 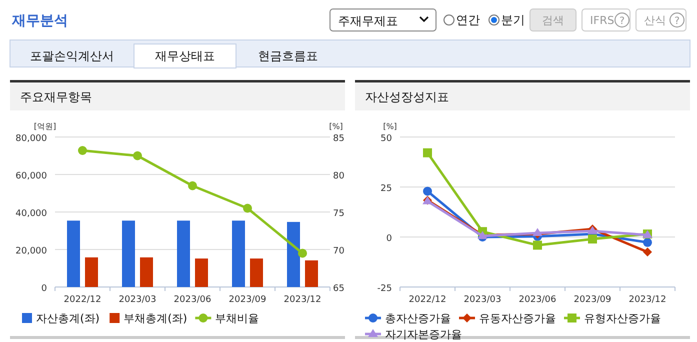 I want to click on y2-tick-label: 85, so click(x=338, y=139).